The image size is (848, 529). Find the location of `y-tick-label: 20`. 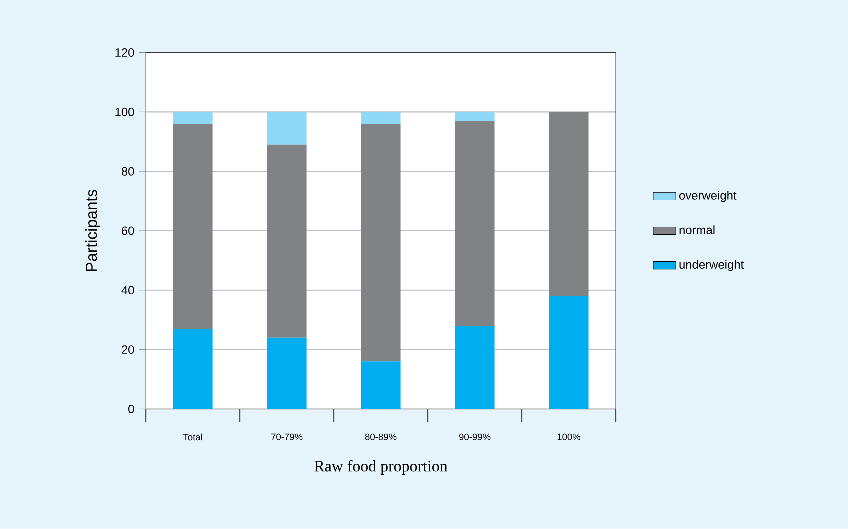

y-tick-label: 20 is located at coordinates (128, 350).